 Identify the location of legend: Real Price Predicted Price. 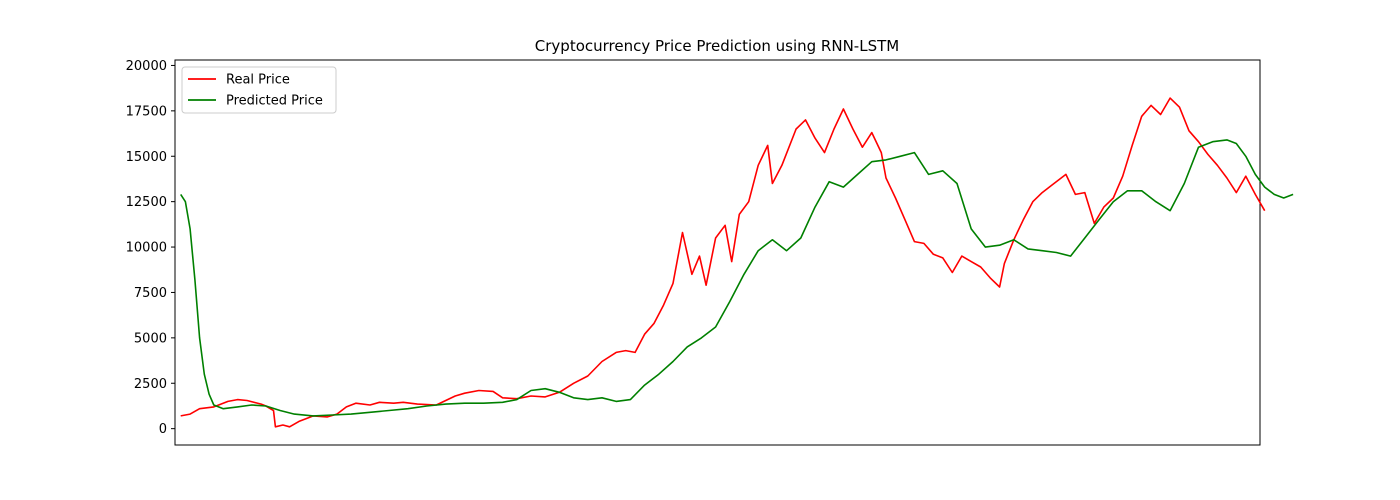
(259, 90).